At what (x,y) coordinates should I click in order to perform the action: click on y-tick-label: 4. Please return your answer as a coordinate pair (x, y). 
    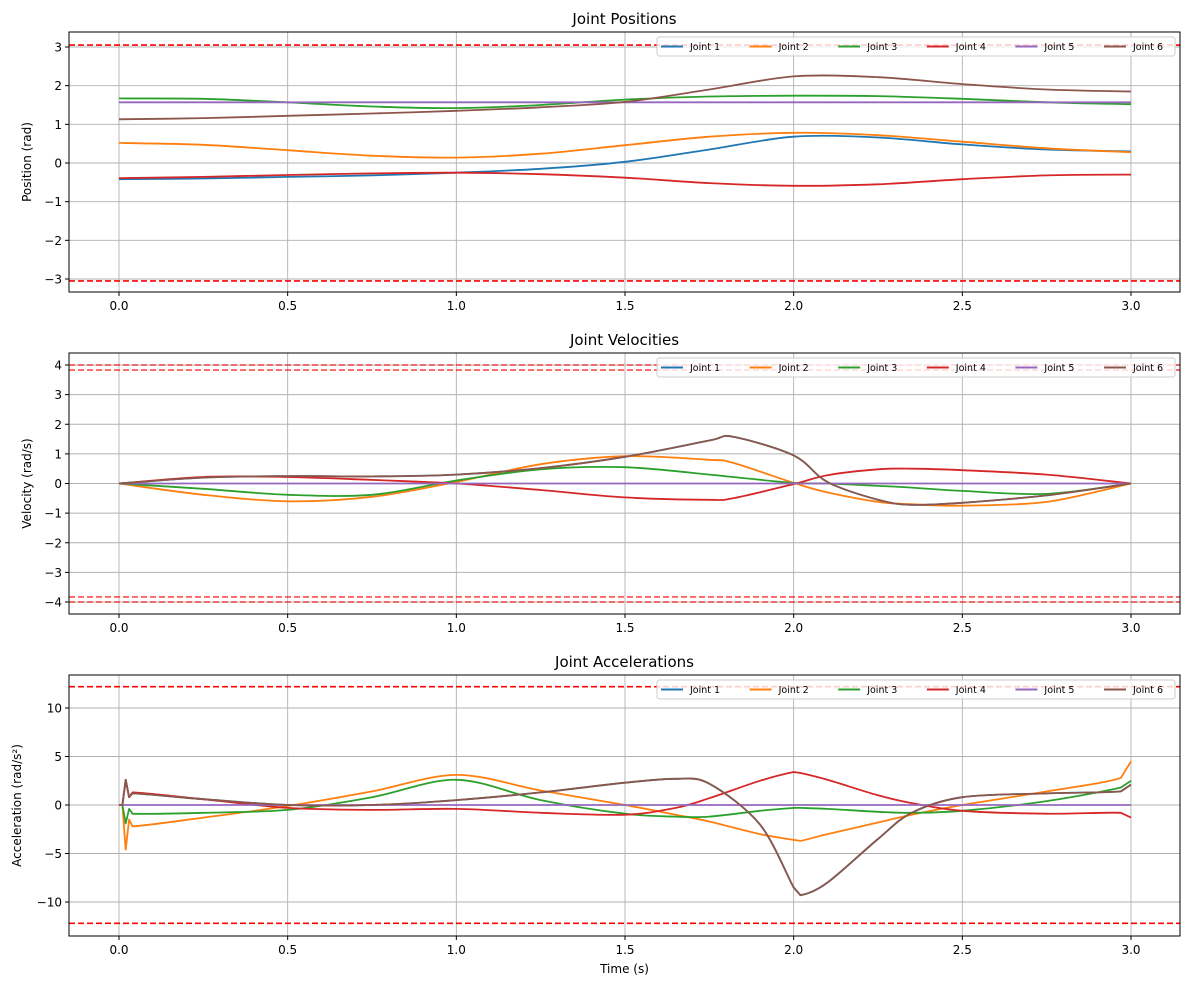
    Looking at the image, I should click on (58, 366).